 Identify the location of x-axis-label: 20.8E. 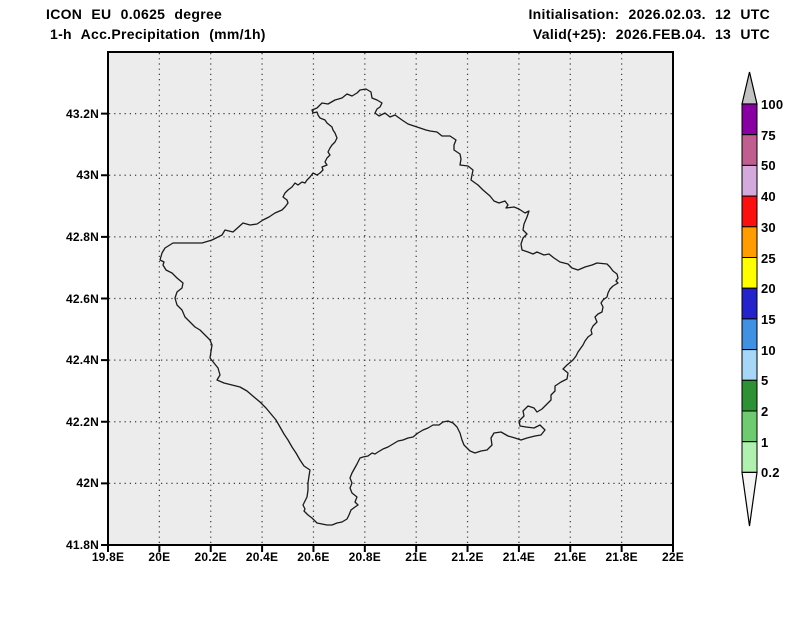
(364, 557).